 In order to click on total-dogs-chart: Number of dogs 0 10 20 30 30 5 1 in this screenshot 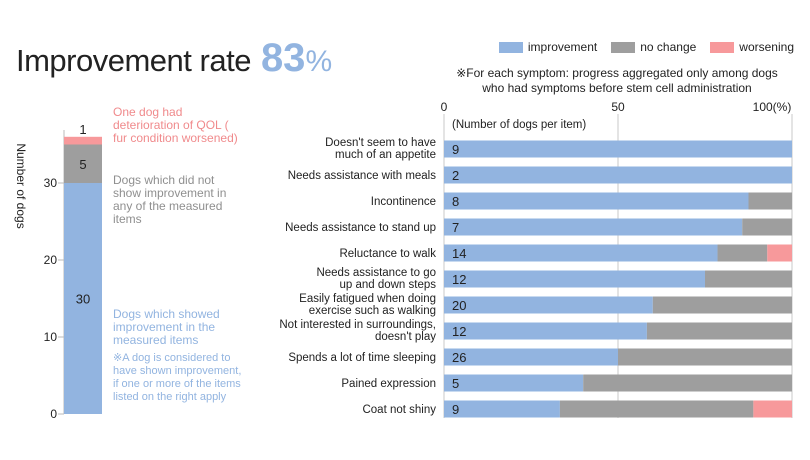, I will do `click(58, 271)`.